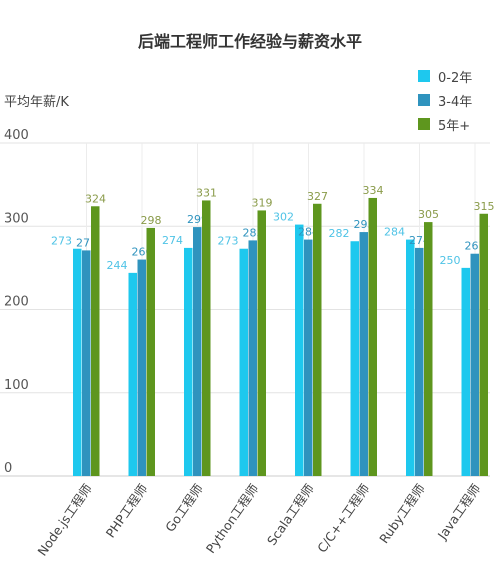 This screenshot has height=585, width=500. Describe the element at coordinates (16, 135) in the screenshot. I see `y-tick-label: 400` at that location.